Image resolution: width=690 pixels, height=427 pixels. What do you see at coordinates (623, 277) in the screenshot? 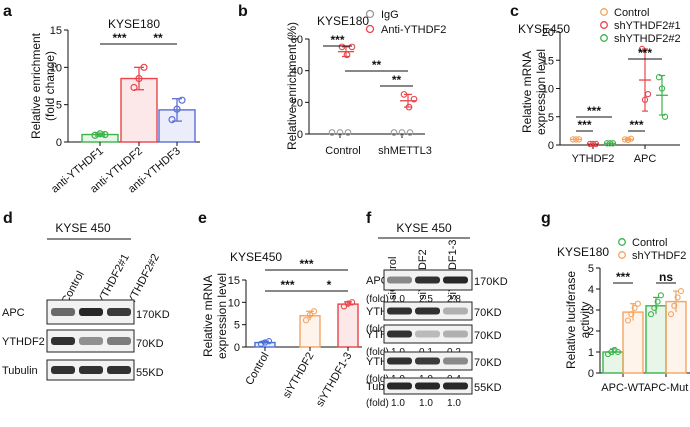
I see `sig-g1-label: ***` at bounding box center [623, 277].